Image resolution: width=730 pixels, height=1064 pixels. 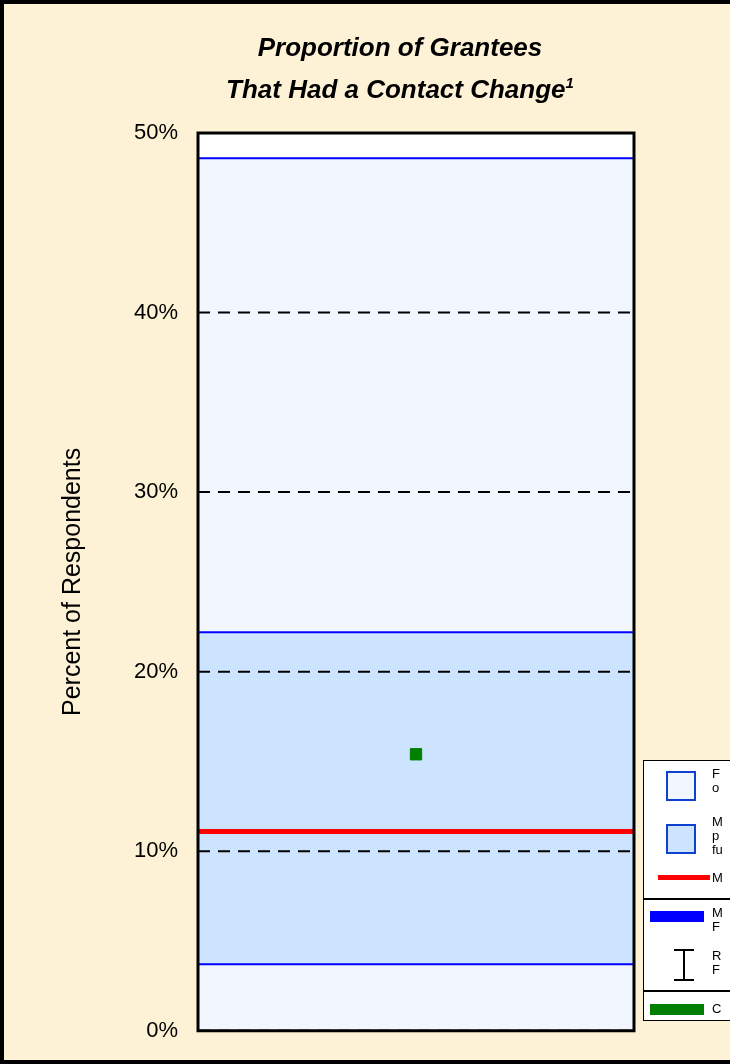 I want to click on text: M p fu, so click(x=717, y=835).